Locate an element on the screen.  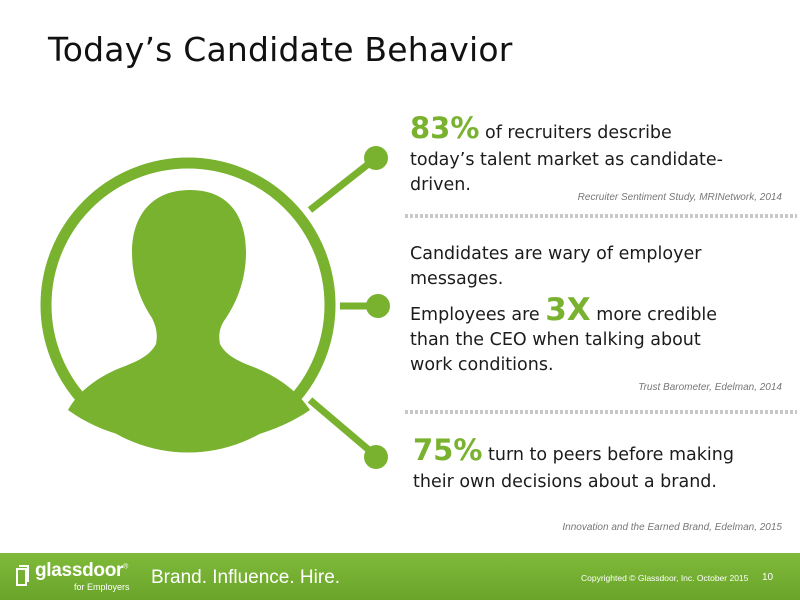
stat-line: messages. is located at coordinates (457, 279).